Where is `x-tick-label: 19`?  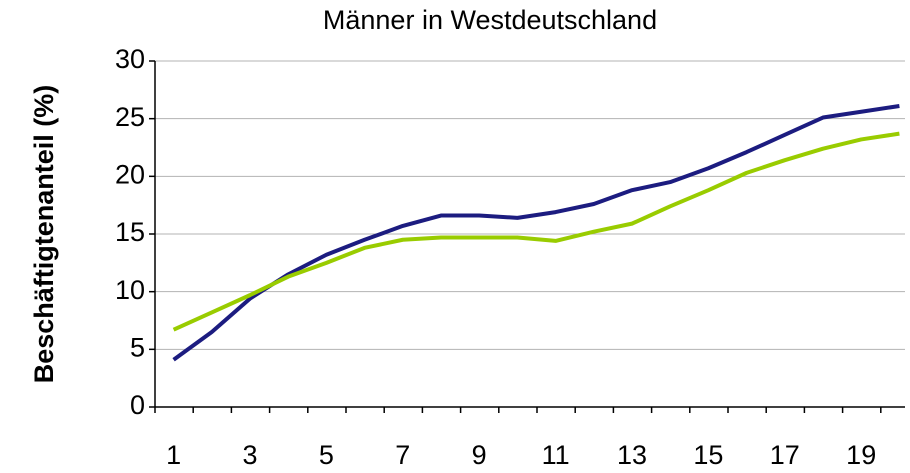
x-tick-label: 19 is located at coordinates (861, 455).